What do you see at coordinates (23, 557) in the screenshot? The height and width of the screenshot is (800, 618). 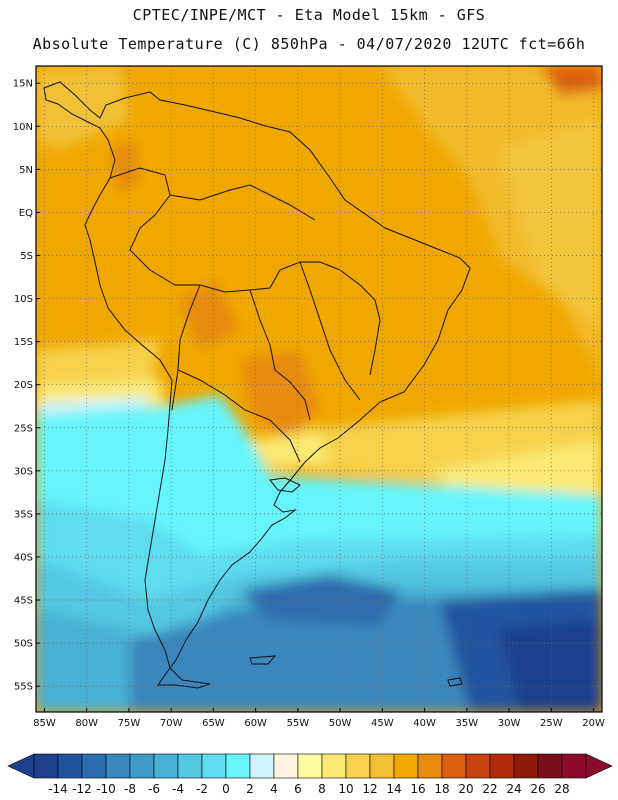 I see `lat-tick-label: 40S` at bounding box center [23, 557].